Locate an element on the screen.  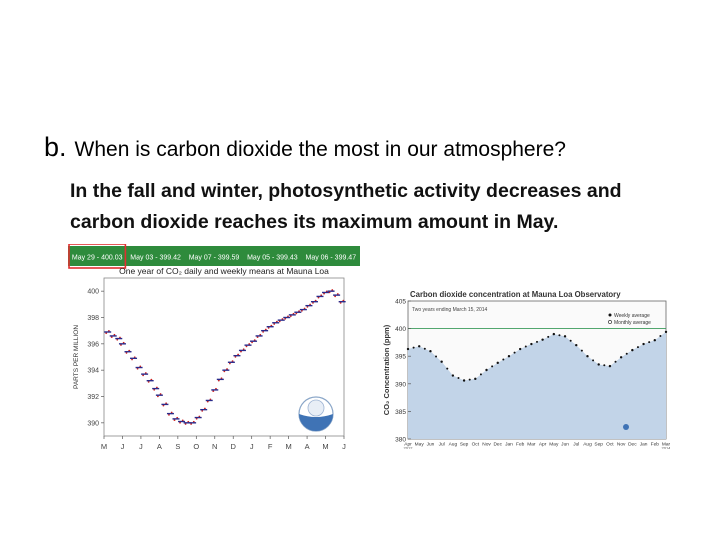
y-tick-label: 400 is located at coordinates (400, 329).